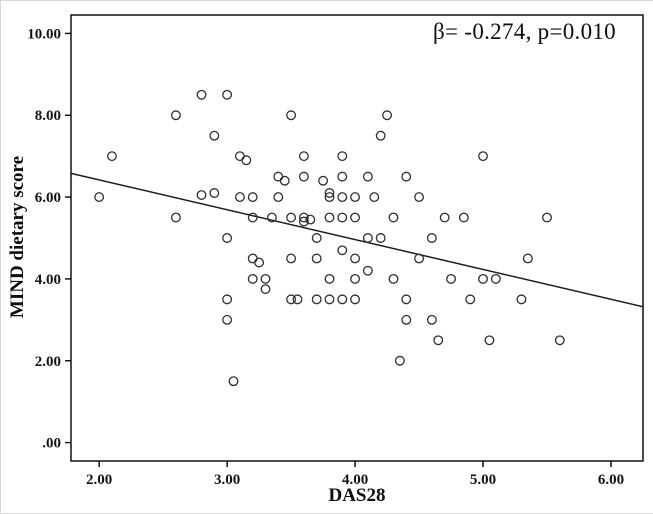 Image resolution: width=653 pixels, height=514 pixels. Describe the element at coordinates (48, 116) in the screenshot. I see `y-axis-tick-label: 8.00` at that location.